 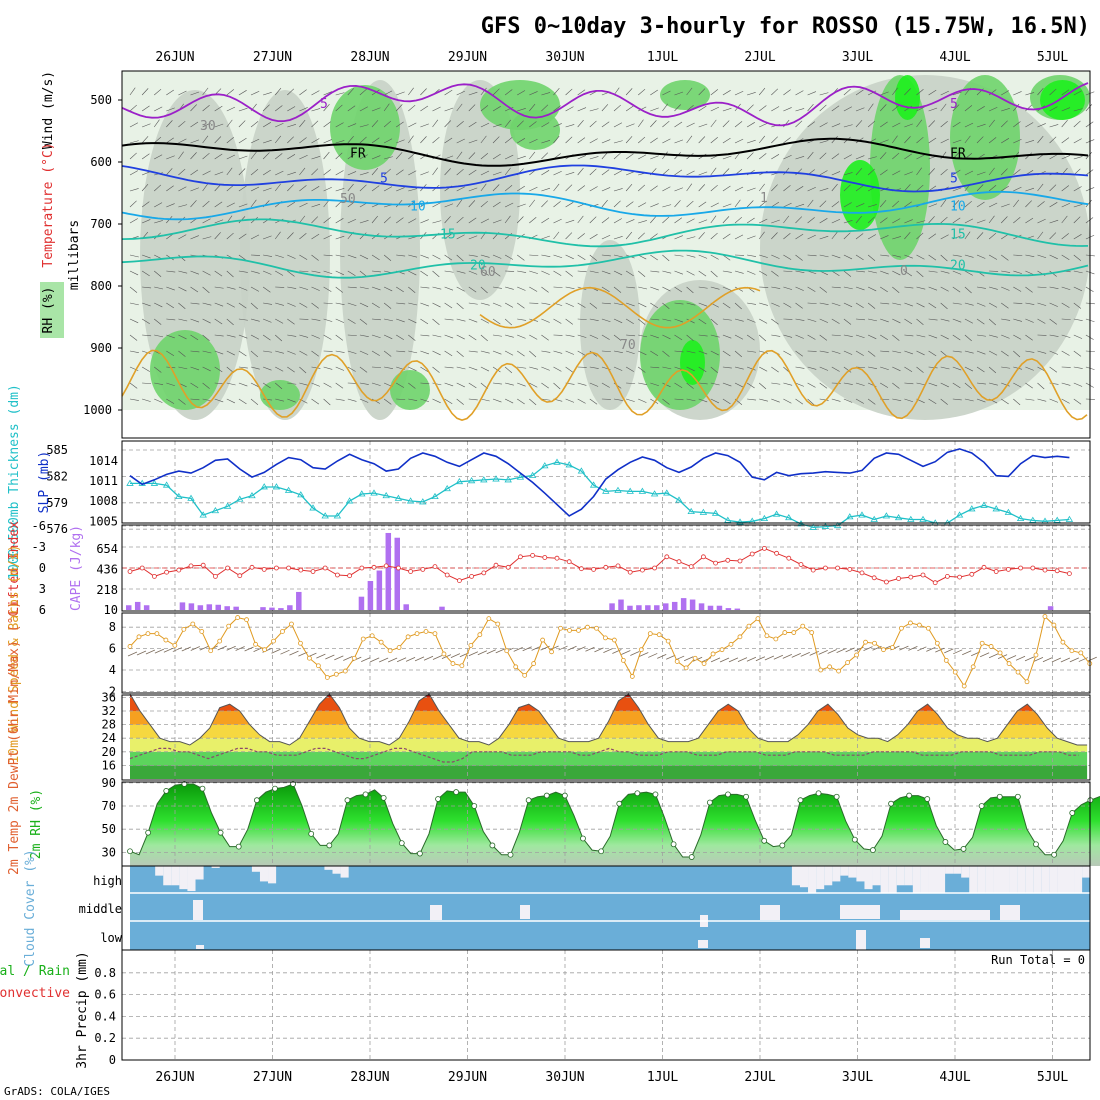 What do you see at coordinates (564, 1077) in the screenshot?
I see `date-label-bottom: 30JUN` at bounding box center [564, 1077].